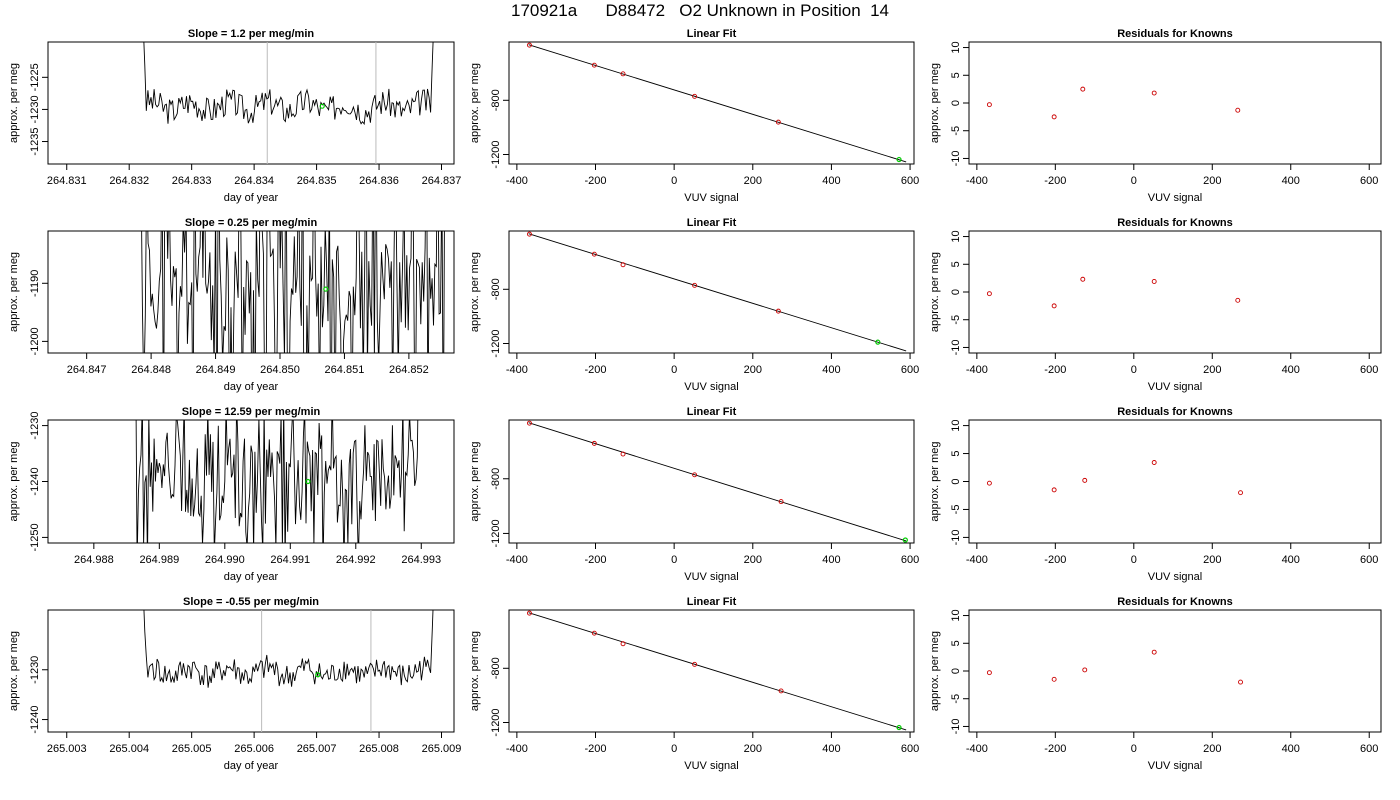 The height and width of the screenshot is (800, 1400). Describe the element at coordinates (379, 181) in the screenshot. I see `x-tick-label: 264.836` at that location.